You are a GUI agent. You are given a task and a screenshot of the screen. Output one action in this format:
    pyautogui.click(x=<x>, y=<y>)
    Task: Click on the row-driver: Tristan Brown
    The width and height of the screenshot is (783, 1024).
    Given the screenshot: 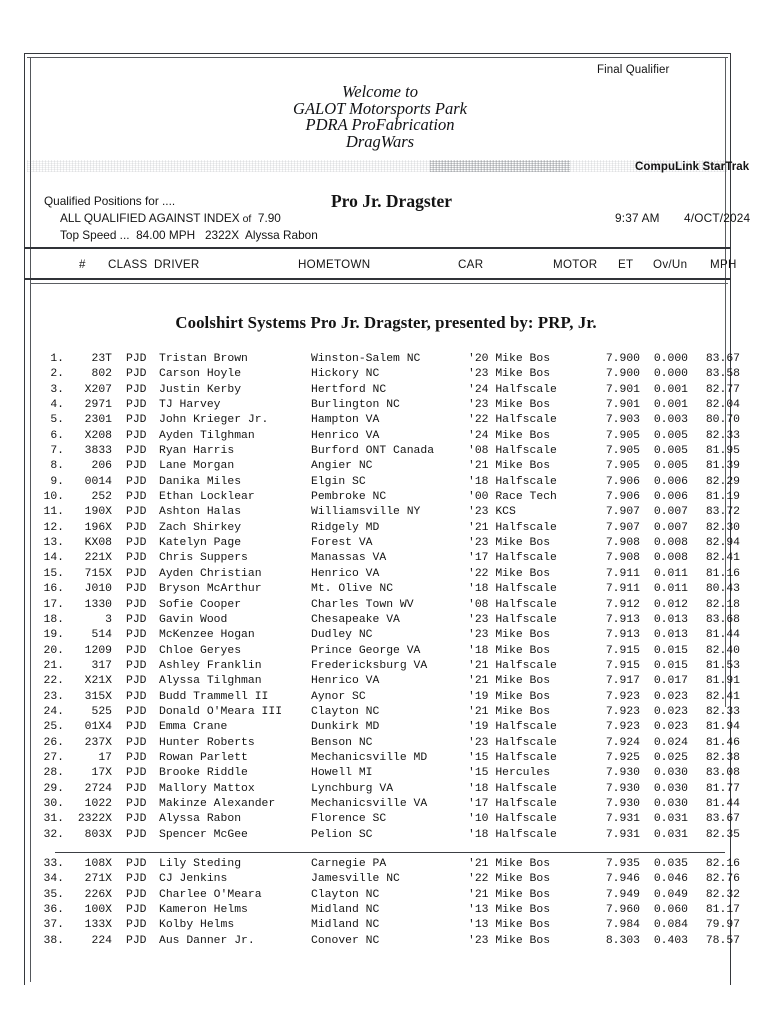 What is the action you would take?
    pyautogui.click(x=203, y=359)
    